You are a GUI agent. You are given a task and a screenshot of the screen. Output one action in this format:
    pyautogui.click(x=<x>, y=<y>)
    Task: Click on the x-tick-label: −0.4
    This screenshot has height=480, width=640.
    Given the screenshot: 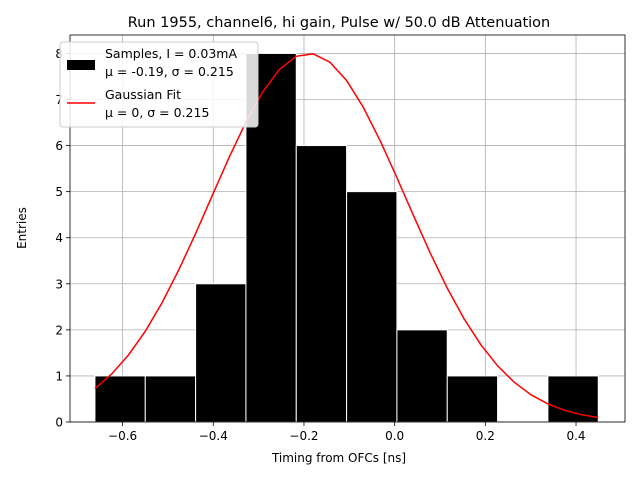 What is the action you would take?
    pyautogui.click(x=213, y=436)
    